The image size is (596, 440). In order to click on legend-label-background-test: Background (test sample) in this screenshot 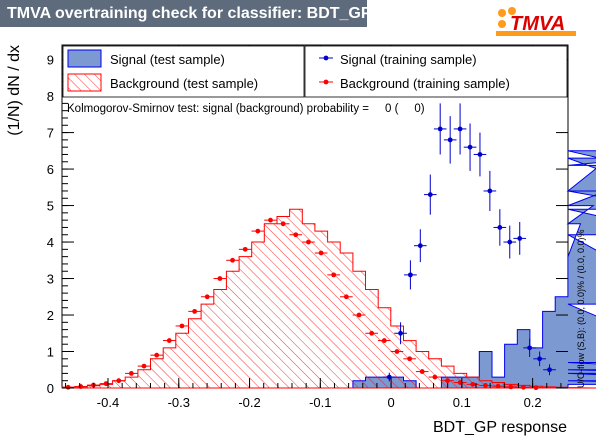, I will do `click(184, 83)`.